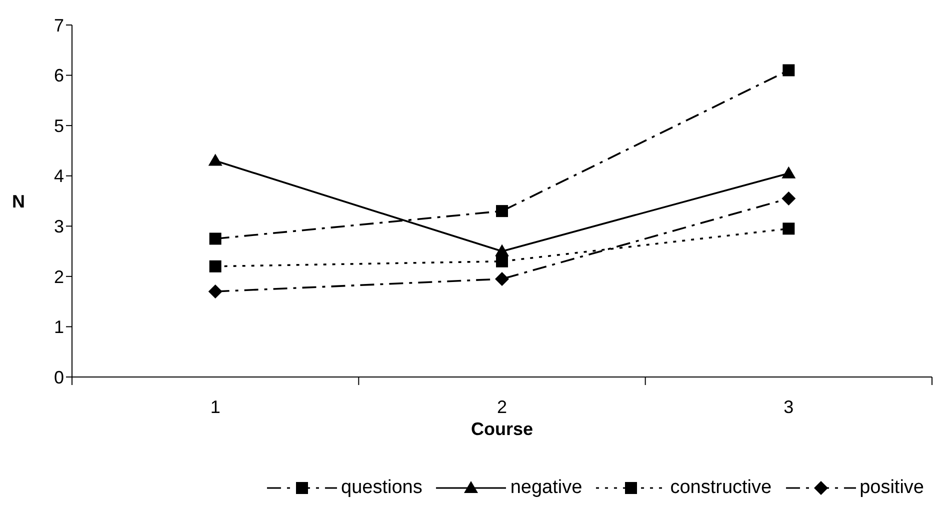 The width and height of the screenshot is (941, 519). I want to click on x-tick-label: 3, so click(789, 407).